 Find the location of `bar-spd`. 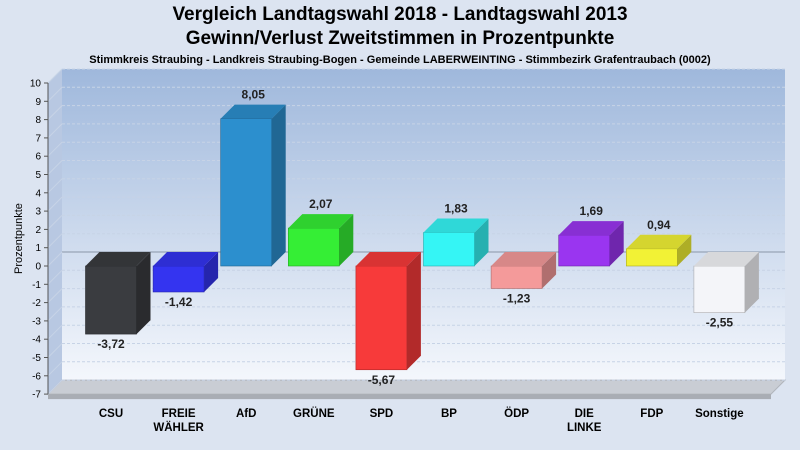

bar-spd is located at coordinates (388, 311).